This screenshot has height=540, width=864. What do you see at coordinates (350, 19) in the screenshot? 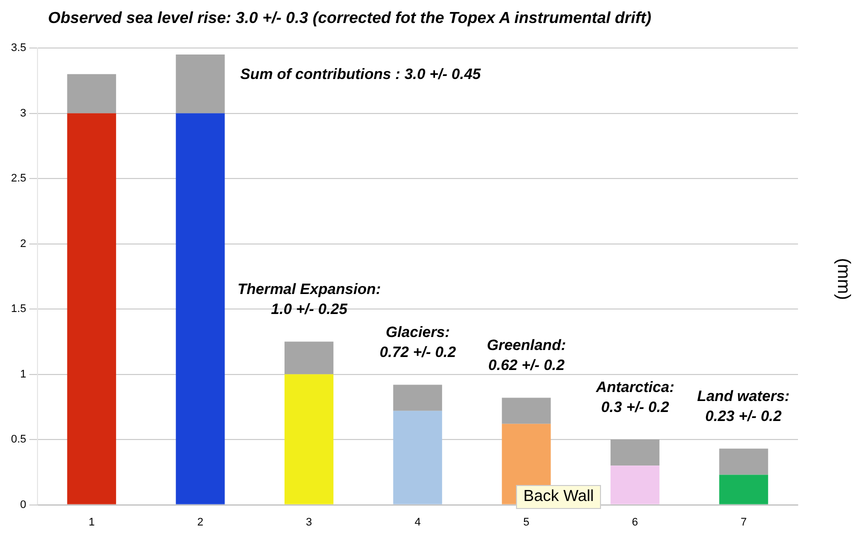
I see `chart-title: Observed sea level rise: 3.0 +/- 0.3 (corrected fot the Topex A instrumental drift)` at bounding box center [350, 19].